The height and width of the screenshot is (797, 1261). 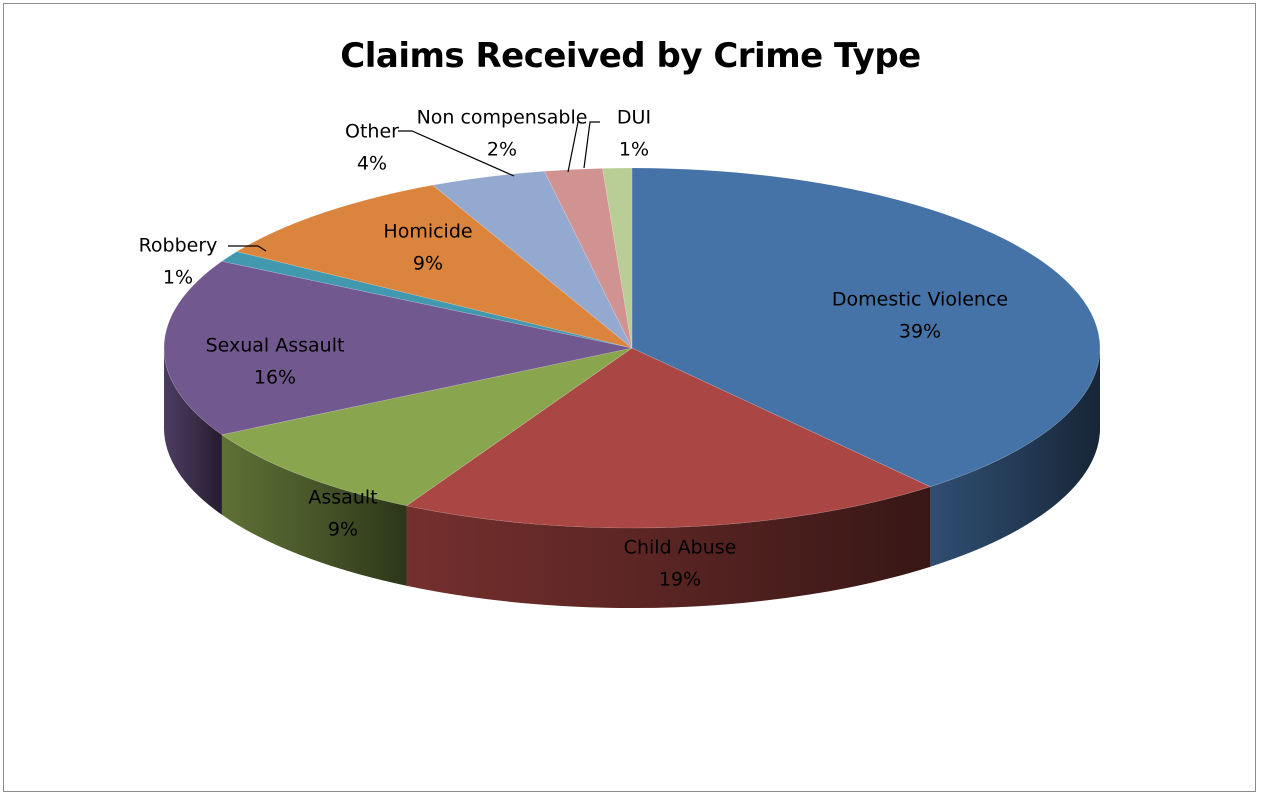 What do you see at coordinates (920, 300) in the screenshot?
I see `slice-label-domestic-violence: Domestic Violence` at bounding box center [920, 300].